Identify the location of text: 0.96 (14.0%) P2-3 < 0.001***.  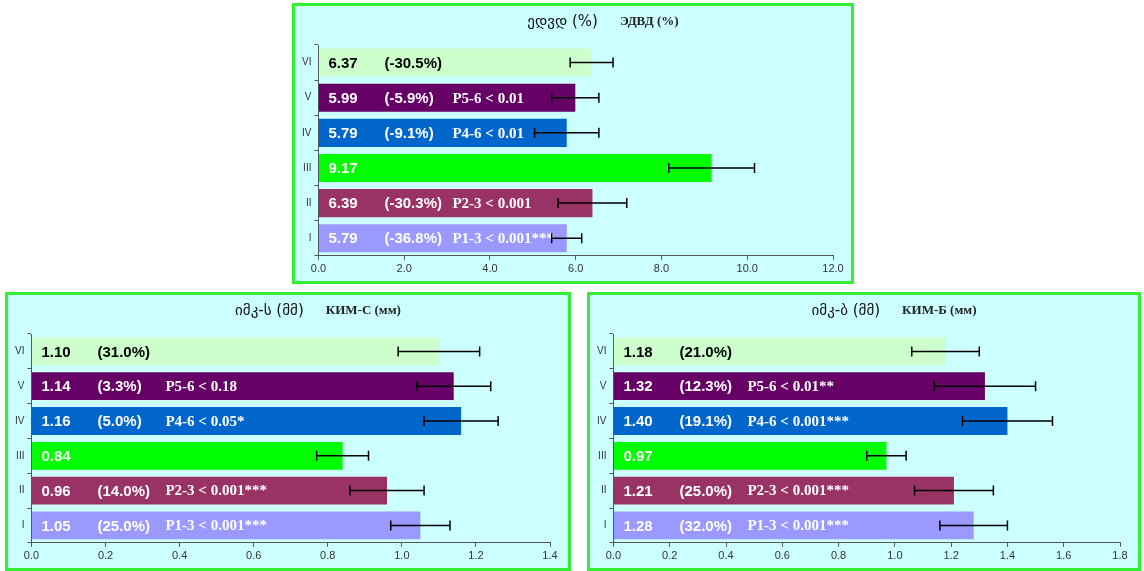
(154, 490).